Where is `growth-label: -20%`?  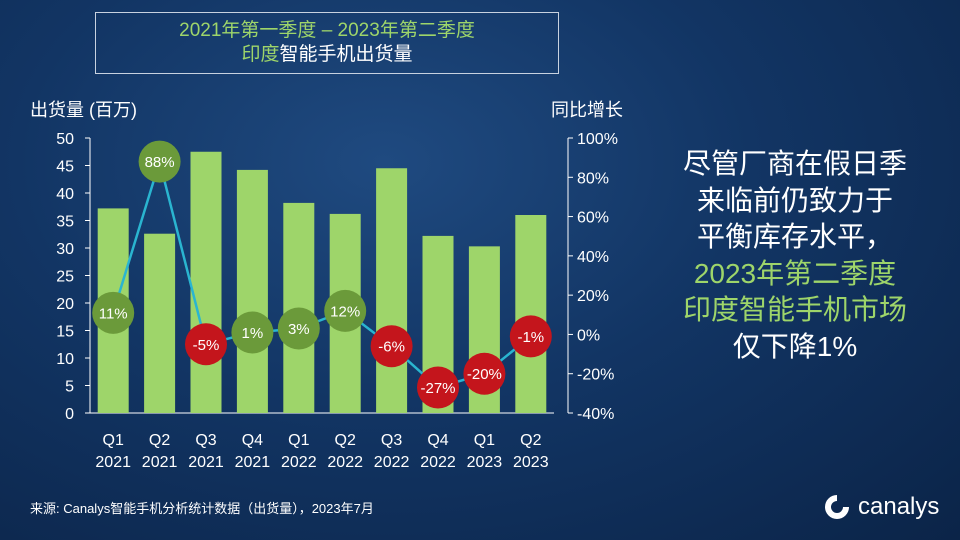
growth-label: -20% is located at coordinates (484, 374).